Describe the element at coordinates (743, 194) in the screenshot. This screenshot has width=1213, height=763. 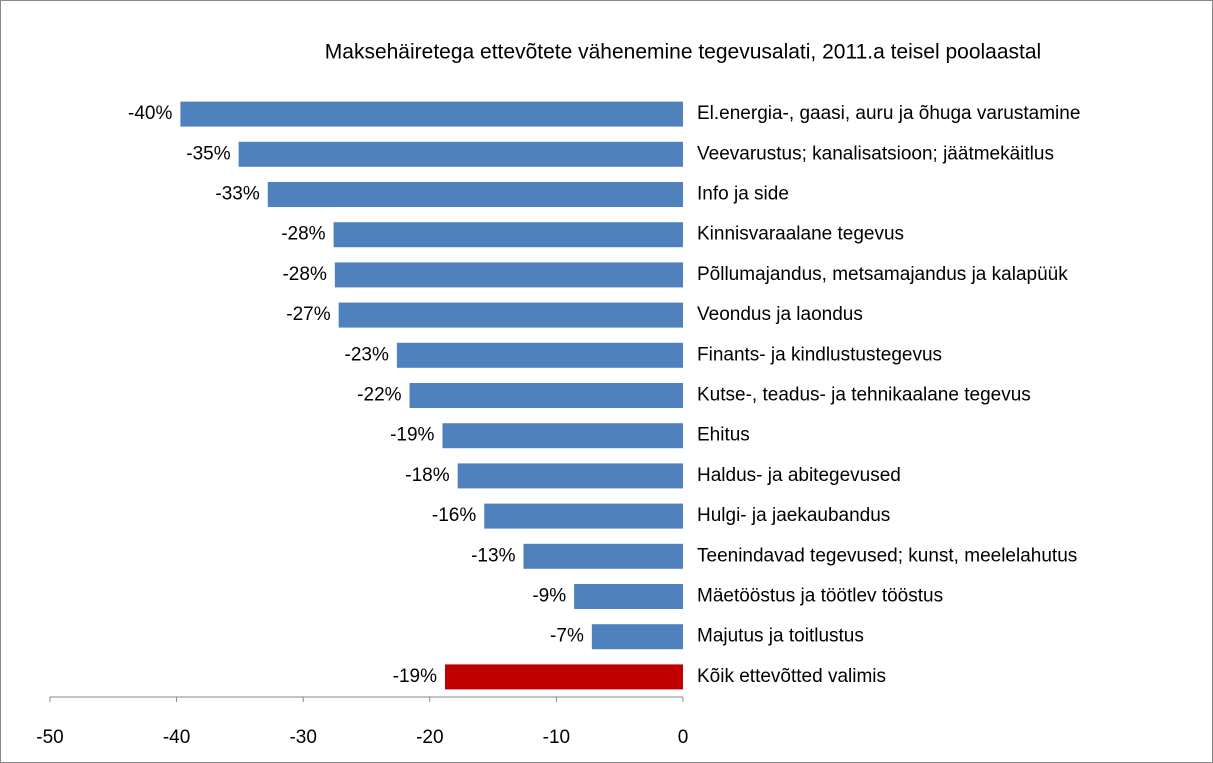
I see `category-label: Info ja side` at that location.